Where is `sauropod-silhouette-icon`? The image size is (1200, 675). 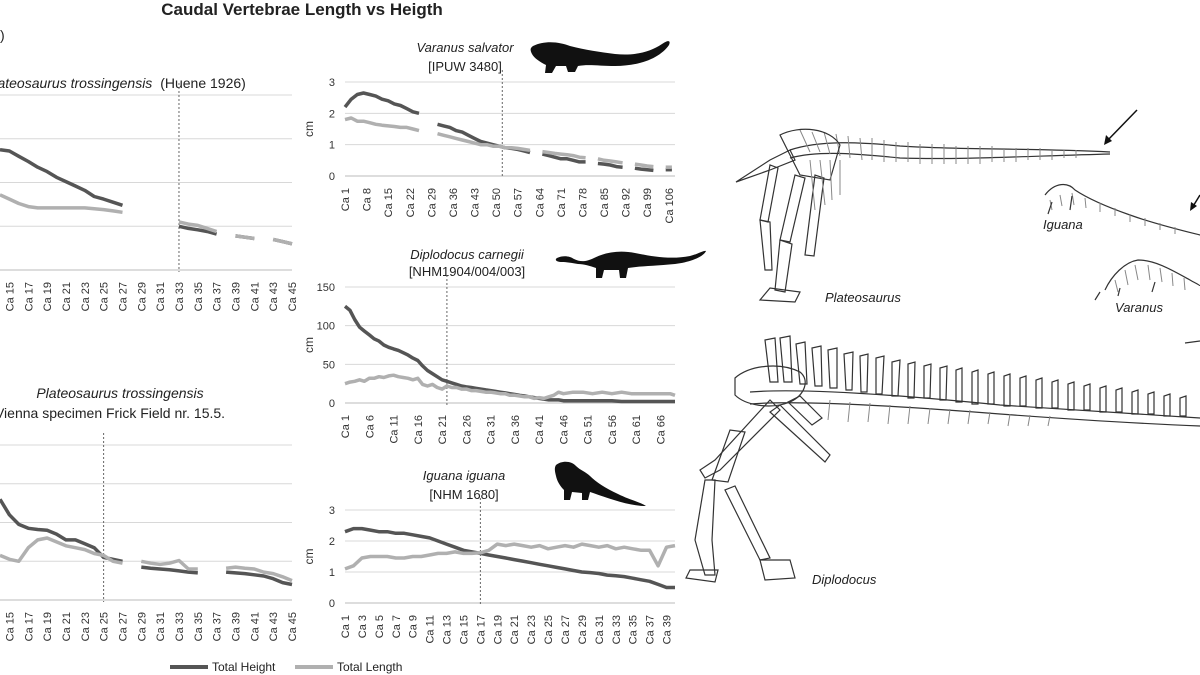 sauropod-silhouette-icon is located at coordinates (630, 264).